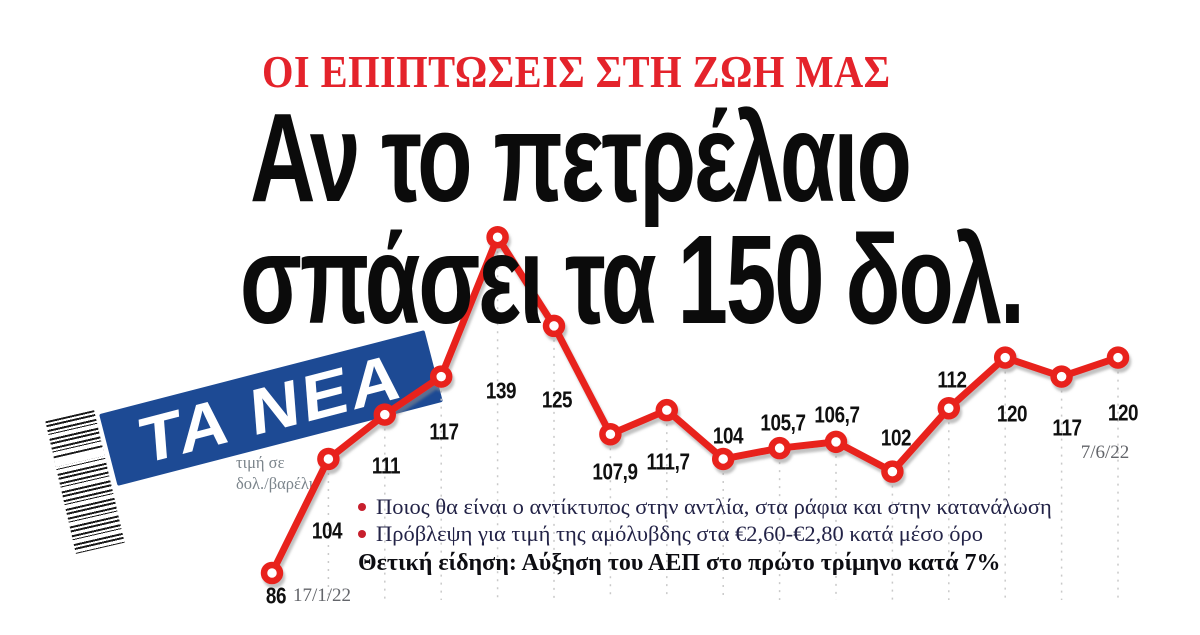 The height and width of the screenshot is (635, 1200). What do you see at coordinates (576, 71) in the screenshot?
I see `kicker-headline: ΟΙ ΕΠΙΠΤΩΣΕΙΣ ΣΤΗ ΖΩΗ ΜΑΣ` at bounding box center [576, 71].